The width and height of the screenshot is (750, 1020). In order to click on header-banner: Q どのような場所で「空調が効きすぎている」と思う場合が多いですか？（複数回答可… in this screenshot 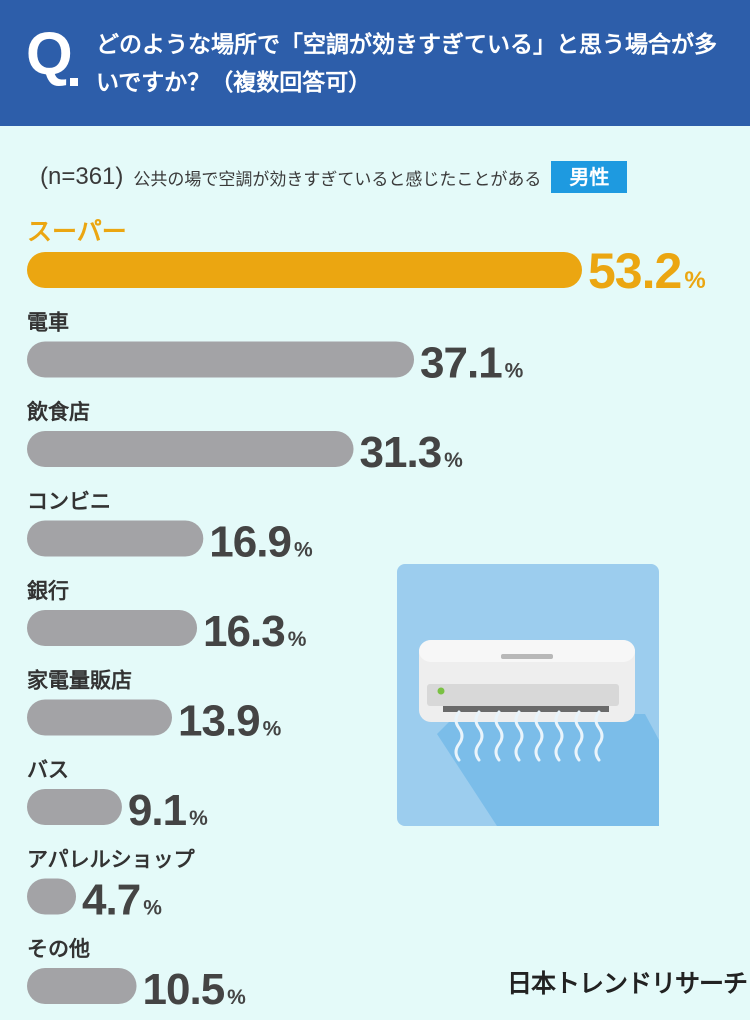, I will do `click(375, 63)`.